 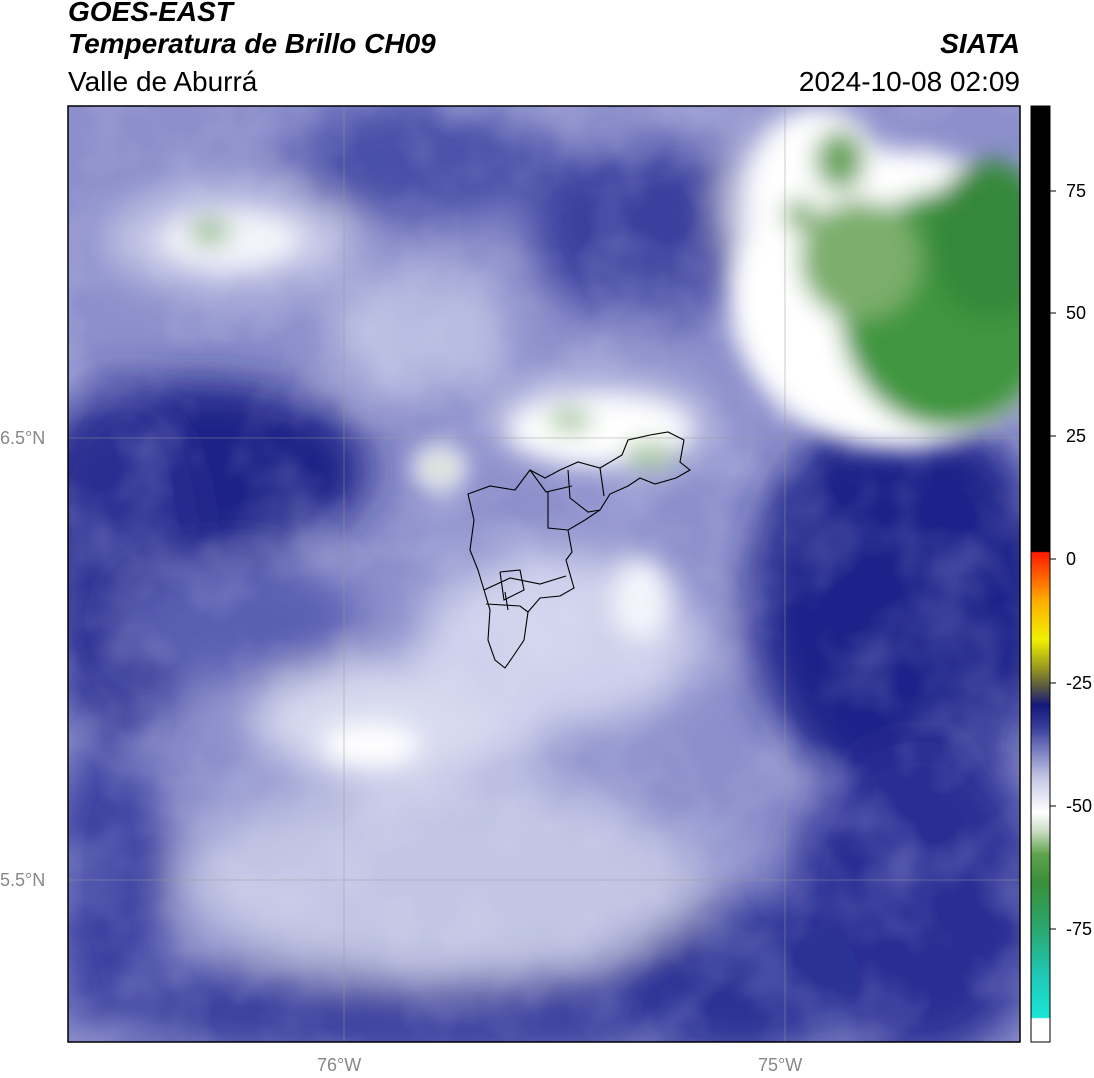 What do you see at coordinates (339, 1065) in the screenshot?
I see `lon-label-76w: 76°W` at bounding box center [339, 1065].